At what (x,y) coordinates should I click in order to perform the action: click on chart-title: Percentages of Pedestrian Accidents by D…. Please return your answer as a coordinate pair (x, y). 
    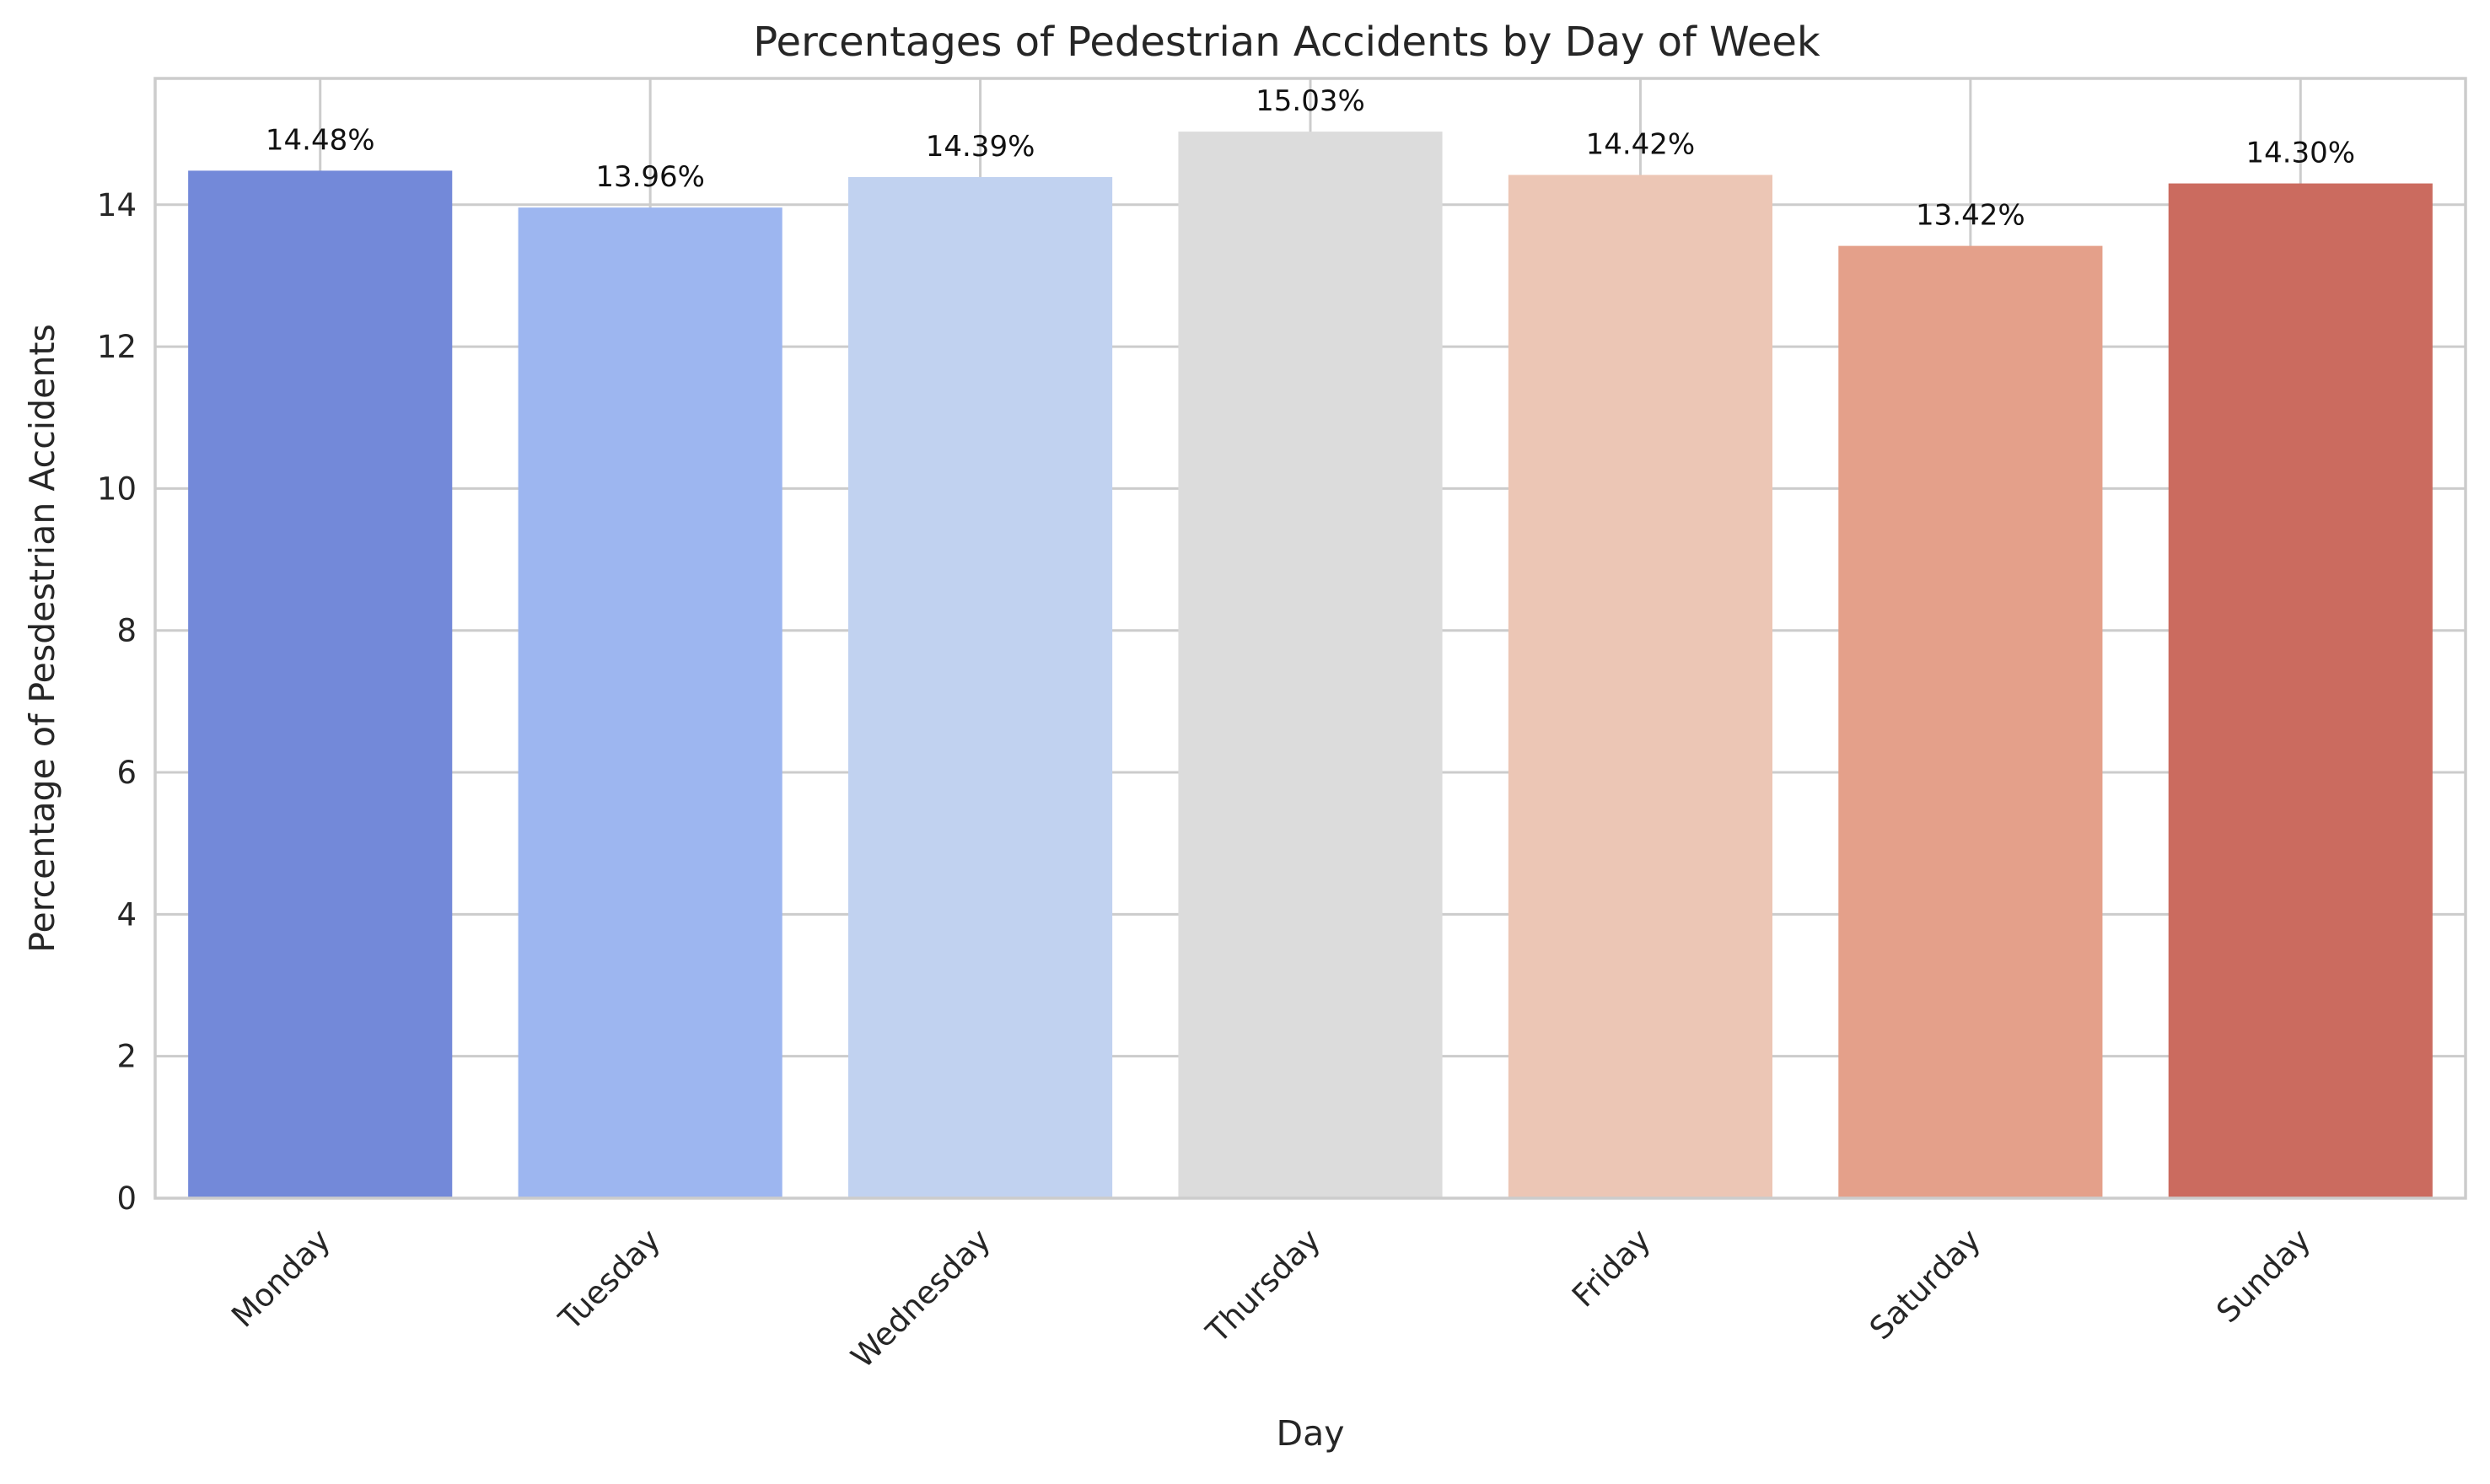
    Looking at the image, I should click on (1286, 42).